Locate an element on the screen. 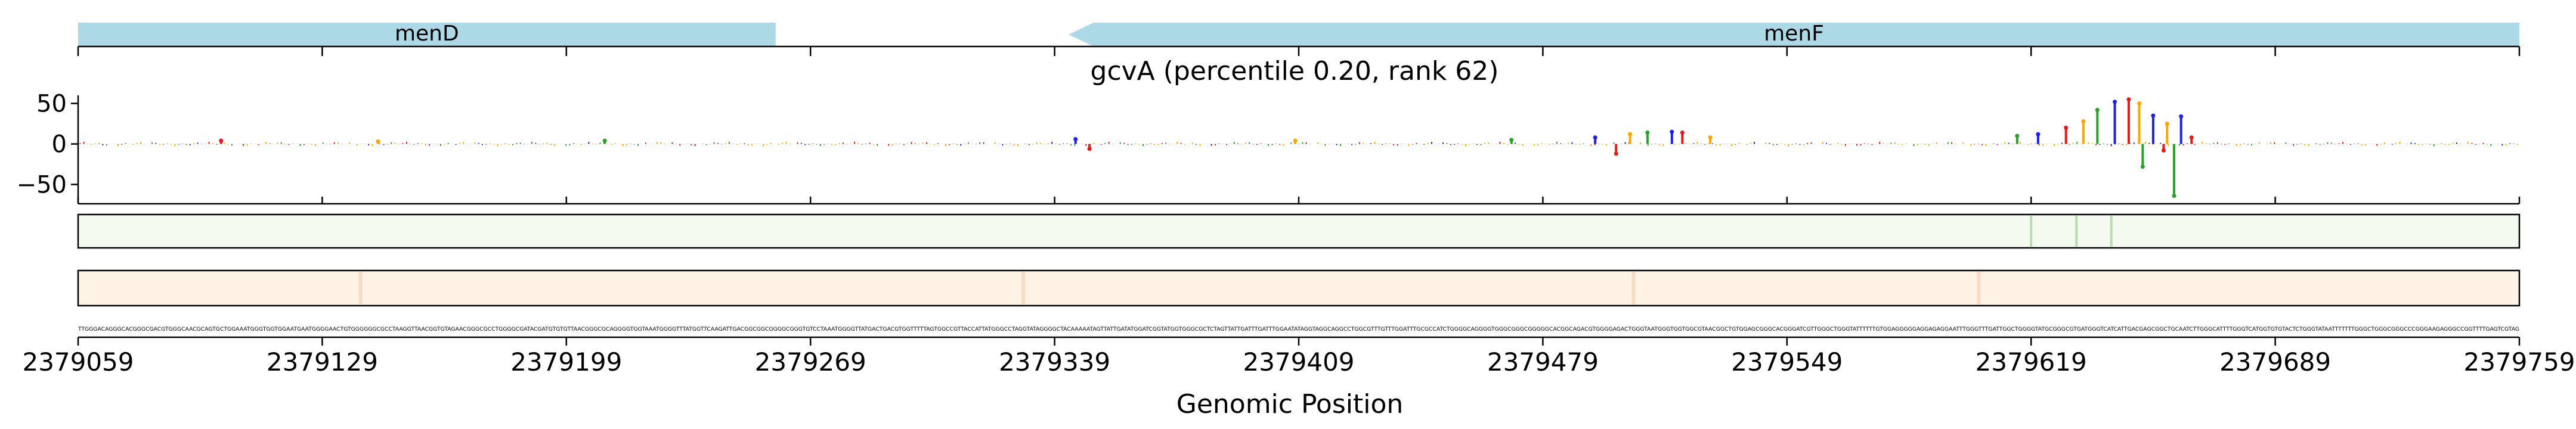 Image resolution: width=2576 pixels, height=429 pixels. accessibility-track-panel is located at coordinates (1299, 288).